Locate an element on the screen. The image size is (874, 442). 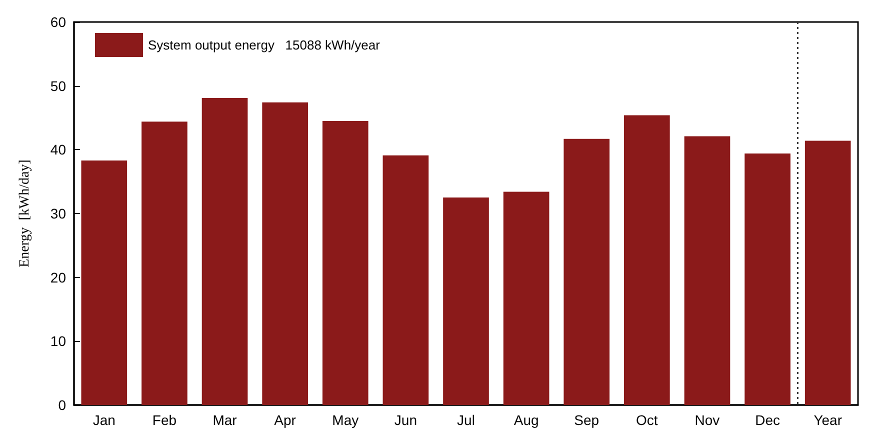
x-tick-label: Jan is located at coordinates (104, 420).